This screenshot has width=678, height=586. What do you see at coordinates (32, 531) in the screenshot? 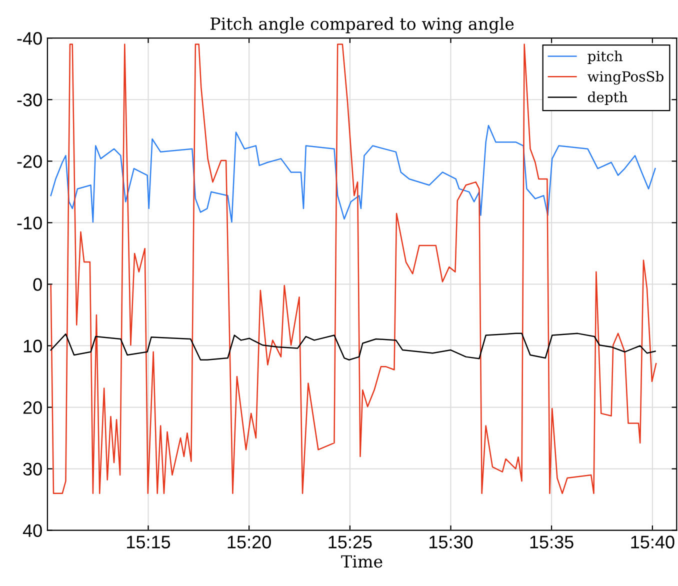
I see `y-tick-label: 40` at bounding box center [32, 531].